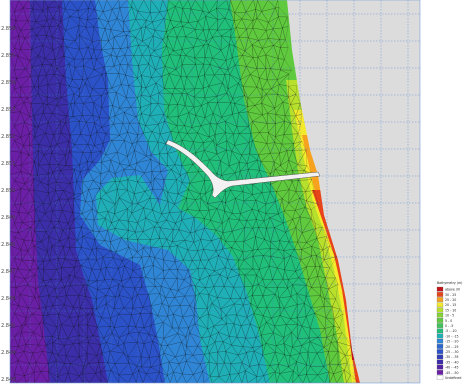 The image size is (468, 389). What do you see at coordinates (452, 290) in the screenshot?
I see `legend-entry-label: above 30` at bounding box center [452, 290].